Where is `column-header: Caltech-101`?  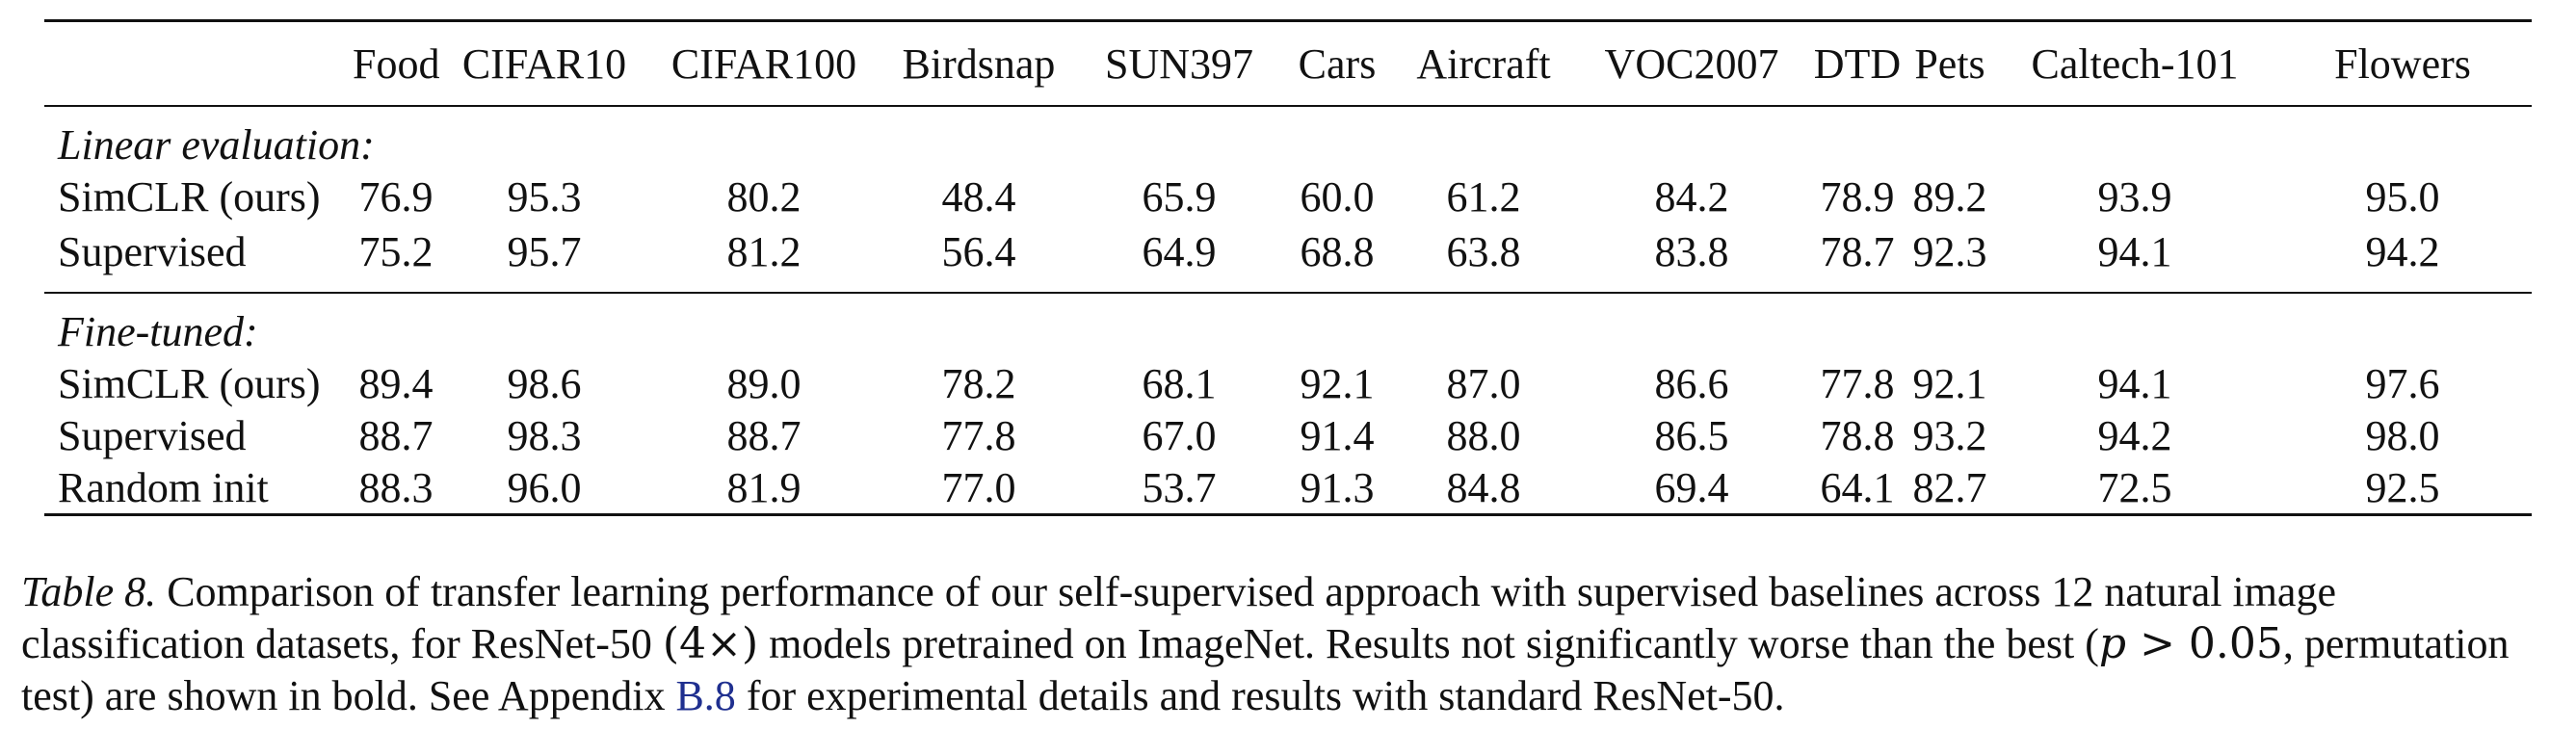
column-header: Caltech-101 is located at coordinates (2135, 63).